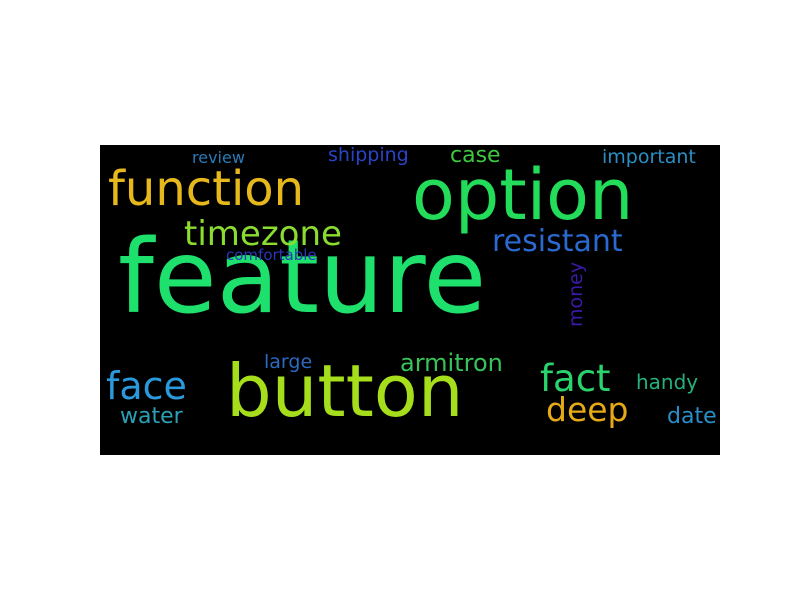 The width and height of the screenshot is (800, 600). I want to click on word-review: review, so click(218, 157).